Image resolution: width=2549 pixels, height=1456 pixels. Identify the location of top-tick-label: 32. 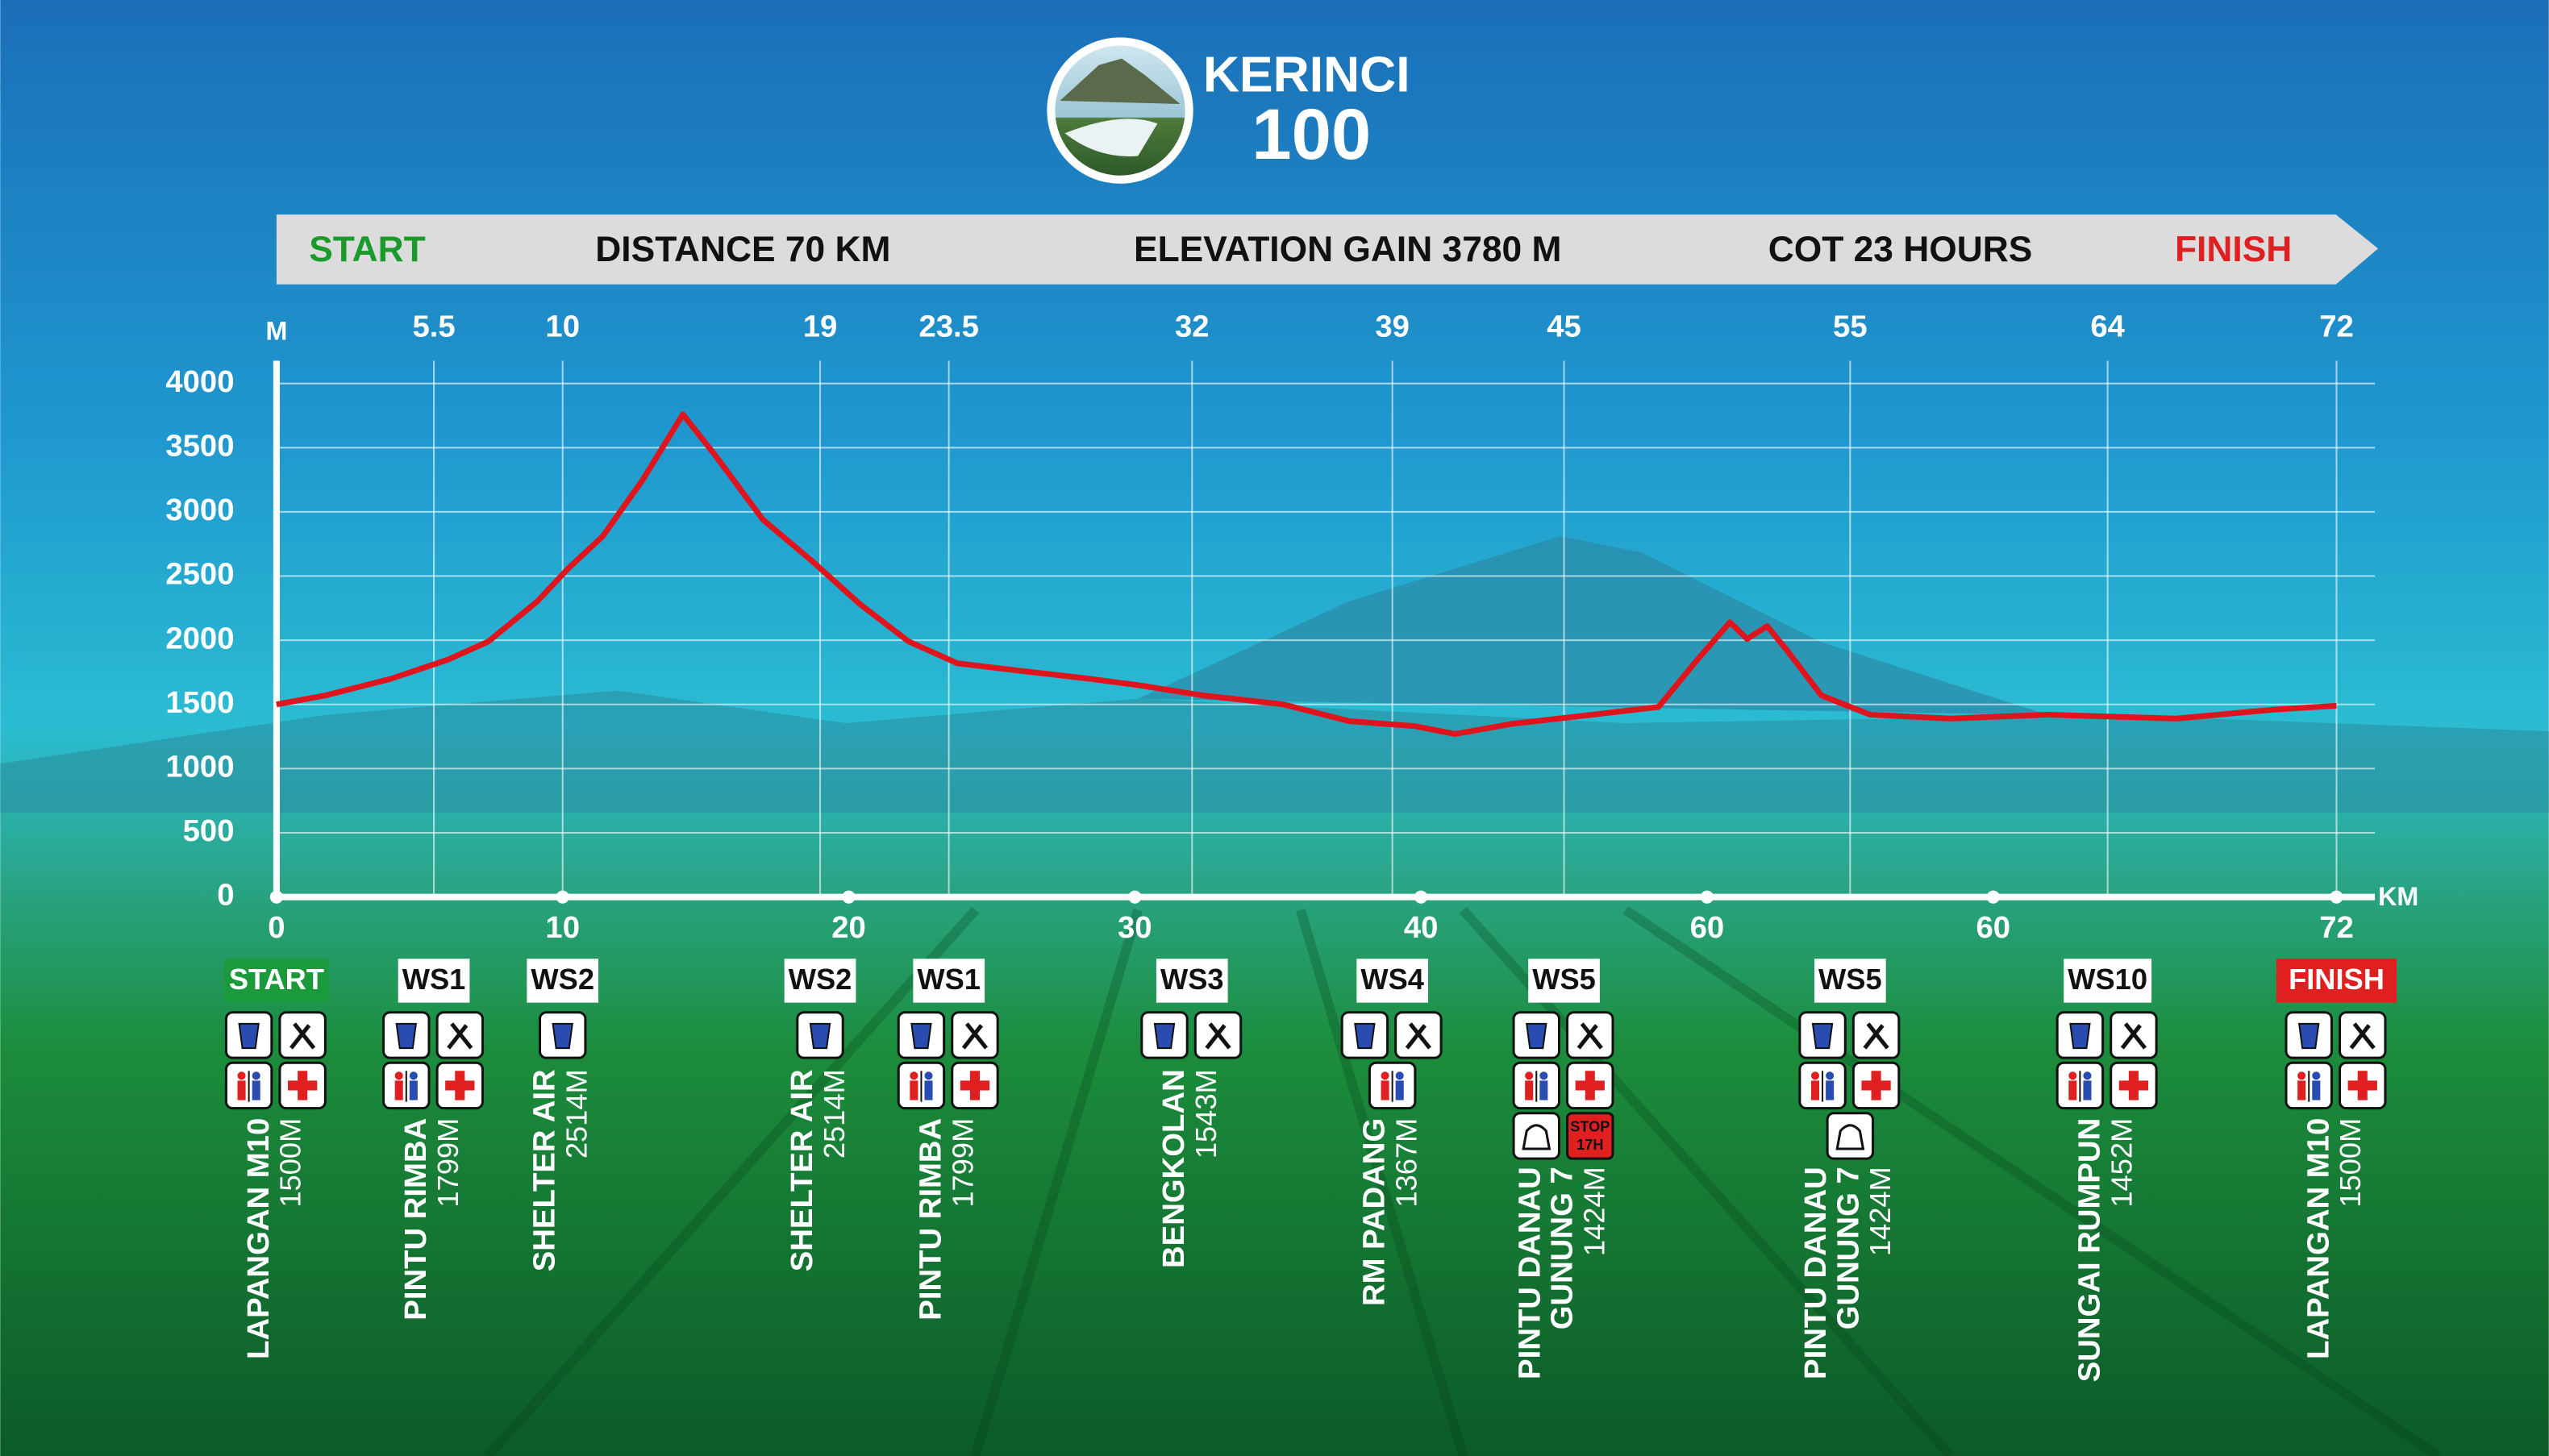
(1192, 326).